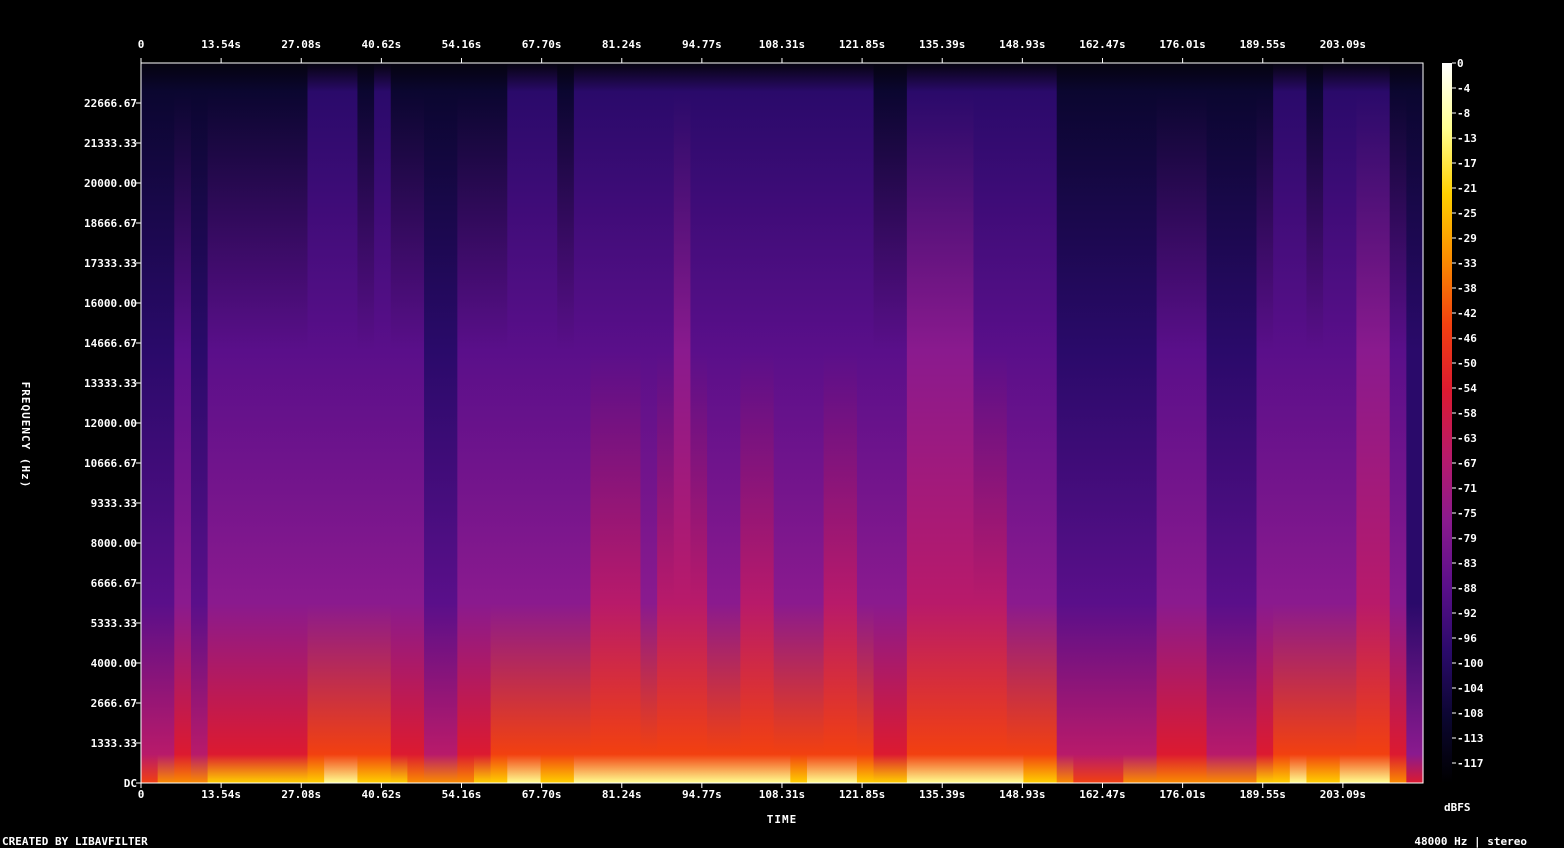 The width and height of the screenshot is (1564, 848). I want to click on colorbar-tick-label: -29, so click(1467, 238).